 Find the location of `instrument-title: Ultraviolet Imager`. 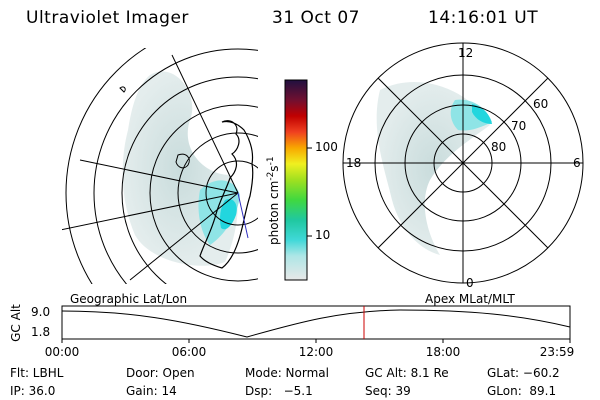

instrument-title: Ultraviolet Imager is located at coordinates (107, 18).